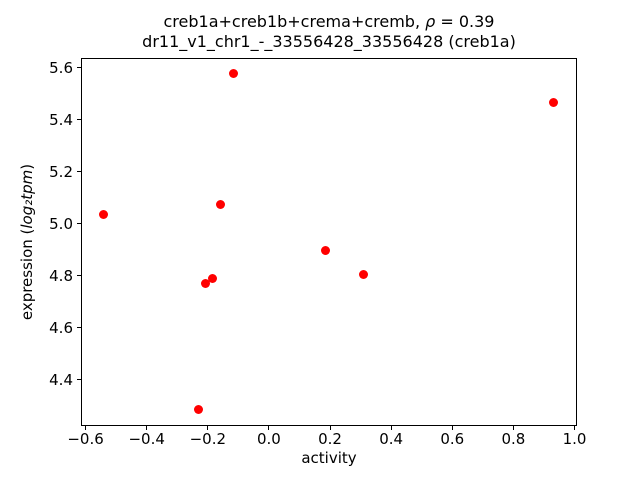 The width and height of the screenshot is (640, 480). I want to click on y-tick-label: 5.0, so click(61, 223).